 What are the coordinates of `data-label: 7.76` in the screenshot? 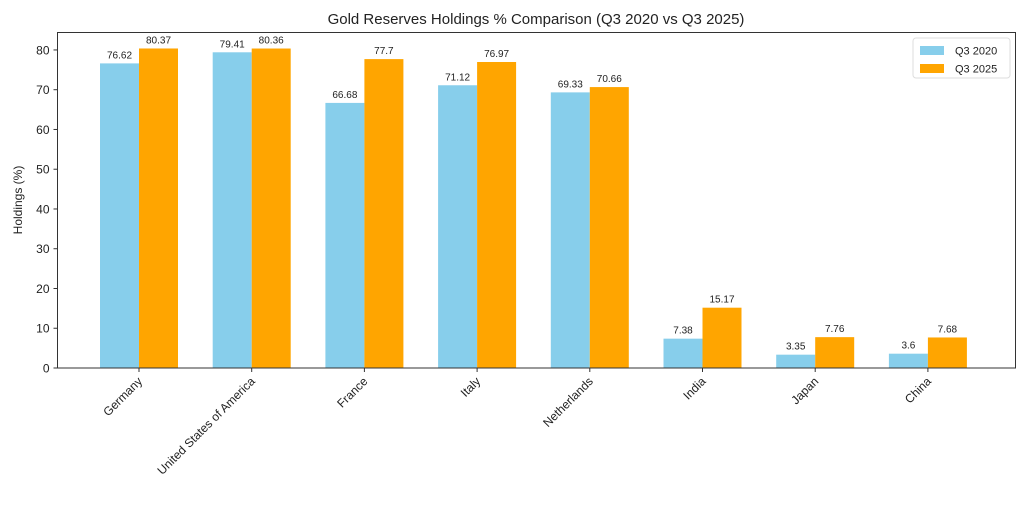 It's located at (835, 329).